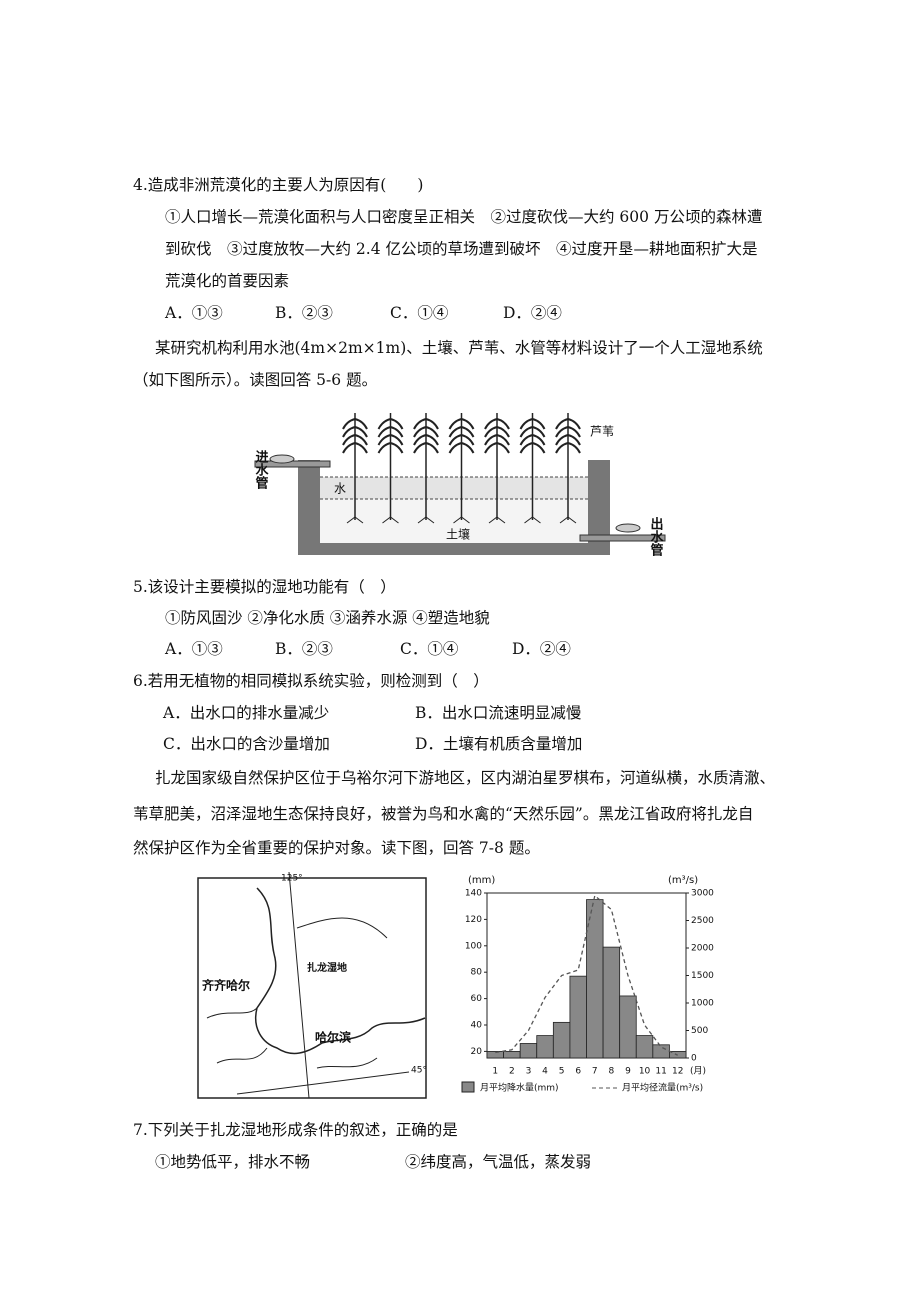 The width and height of the screenshot is (920, 1302). What do you see at coordinates (628, 1072) in the screenshot?
I see `x-tick-label: 9` at bounding box center [628, 1072].